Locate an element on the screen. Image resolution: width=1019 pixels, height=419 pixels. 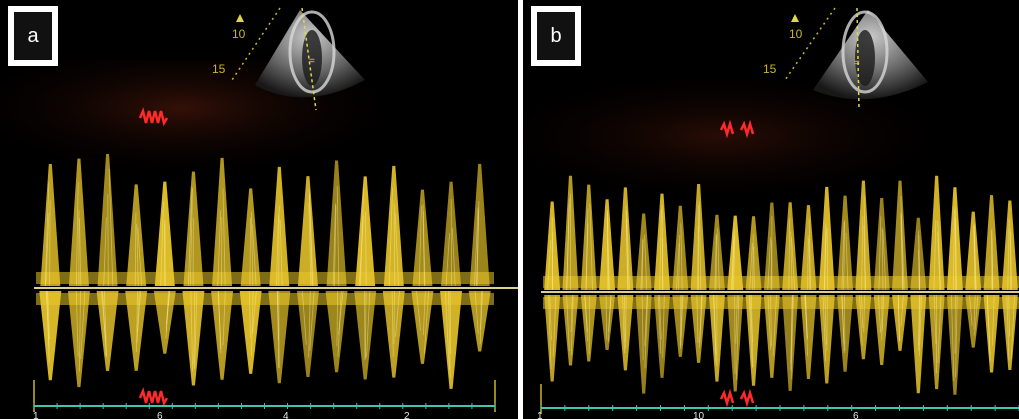
panel-label-text: a is located at coordinates (33, 36).